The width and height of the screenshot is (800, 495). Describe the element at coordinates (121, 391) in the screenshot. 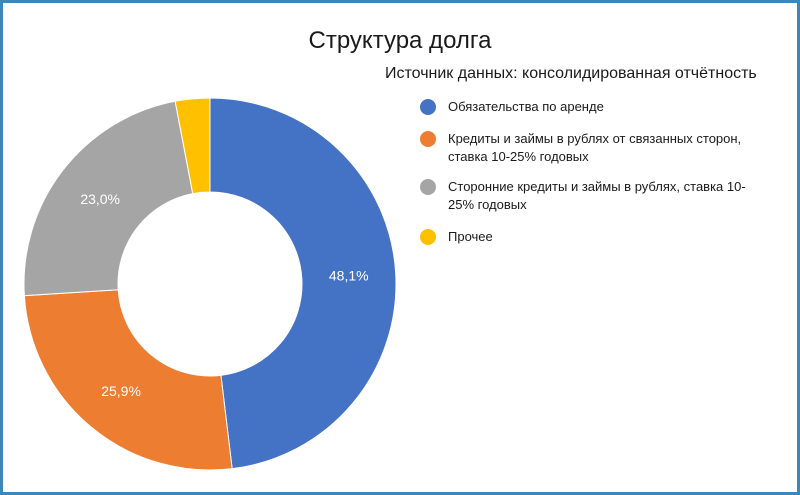

I see `slice-value-label: 25,9%` at that location.